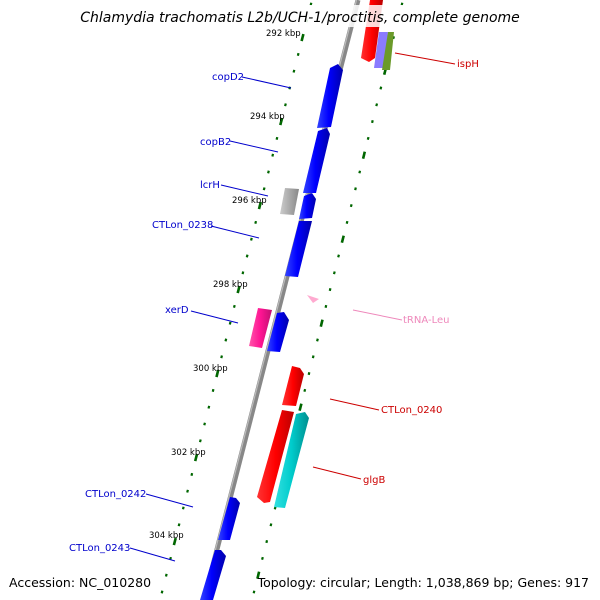  What do you see at coordinates (210, 185) in the screenshot?
I see `gene-label-lcrH: lcrH` at bounding box center [210, 185].